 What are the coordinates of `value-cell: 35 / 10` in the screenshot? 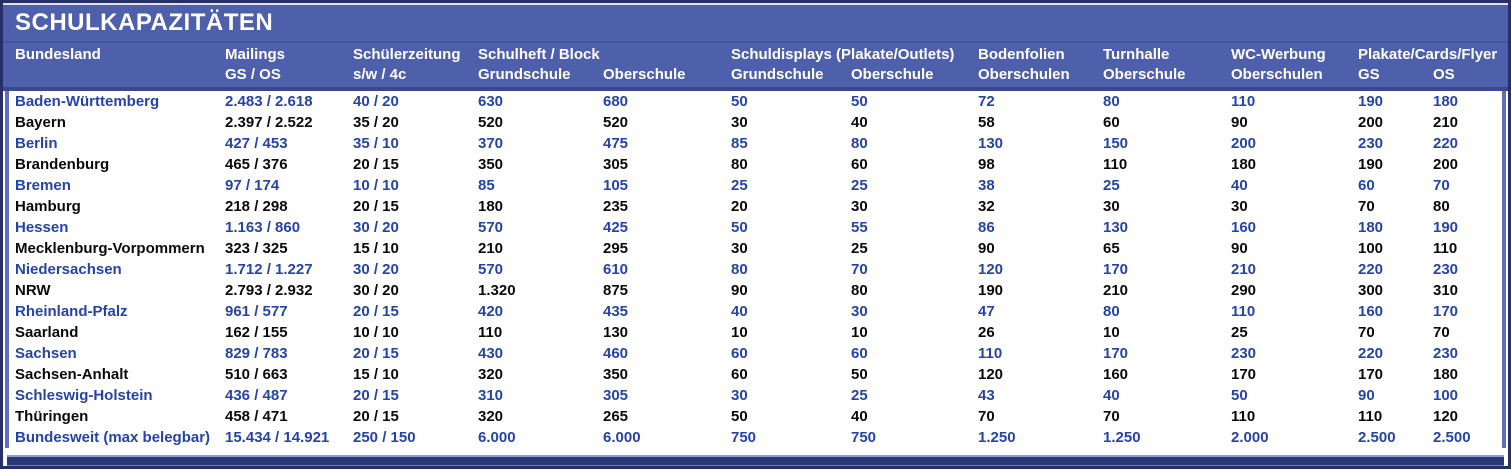 It's located at (376, 143).